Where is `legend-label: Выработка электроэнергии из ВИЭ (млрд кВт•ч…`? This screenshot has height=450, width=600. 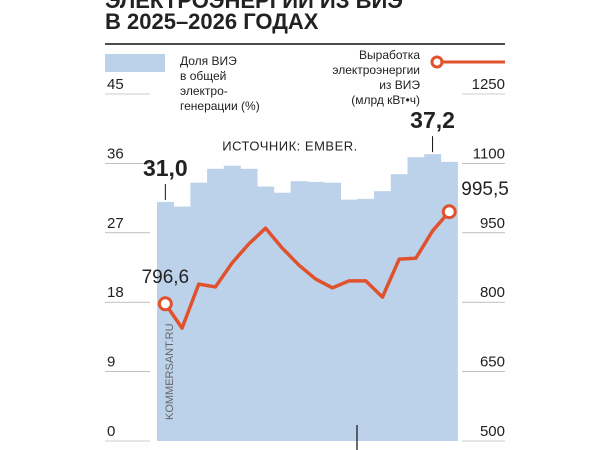 legend-label: Выработка электроэнергии из ВИЭ (млрд кВт•ч… is located at coordinates (376, 77).